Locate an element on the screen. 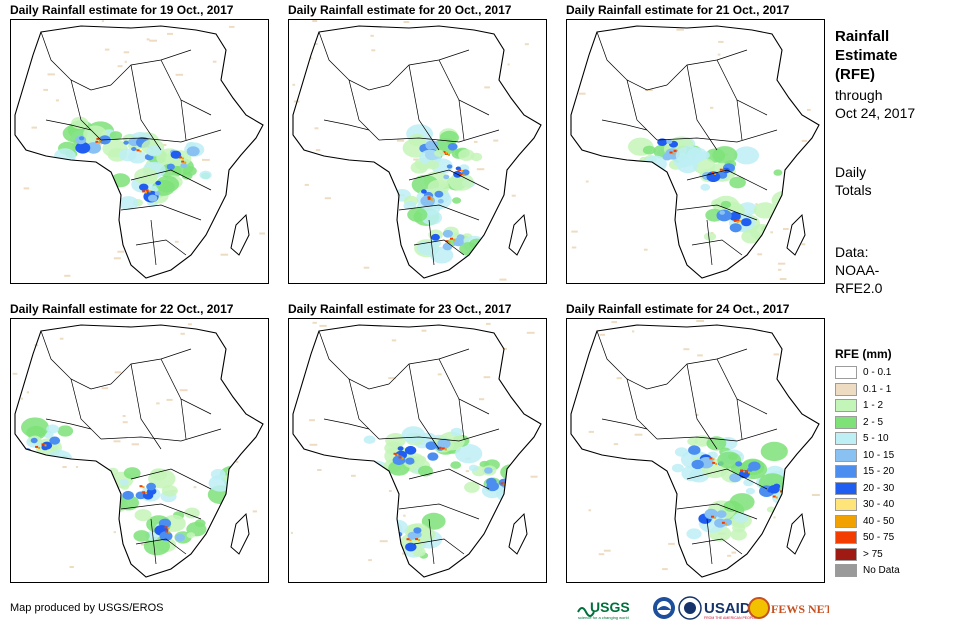  legend-label: 5 - 10 is located at coordinates (876, 438).